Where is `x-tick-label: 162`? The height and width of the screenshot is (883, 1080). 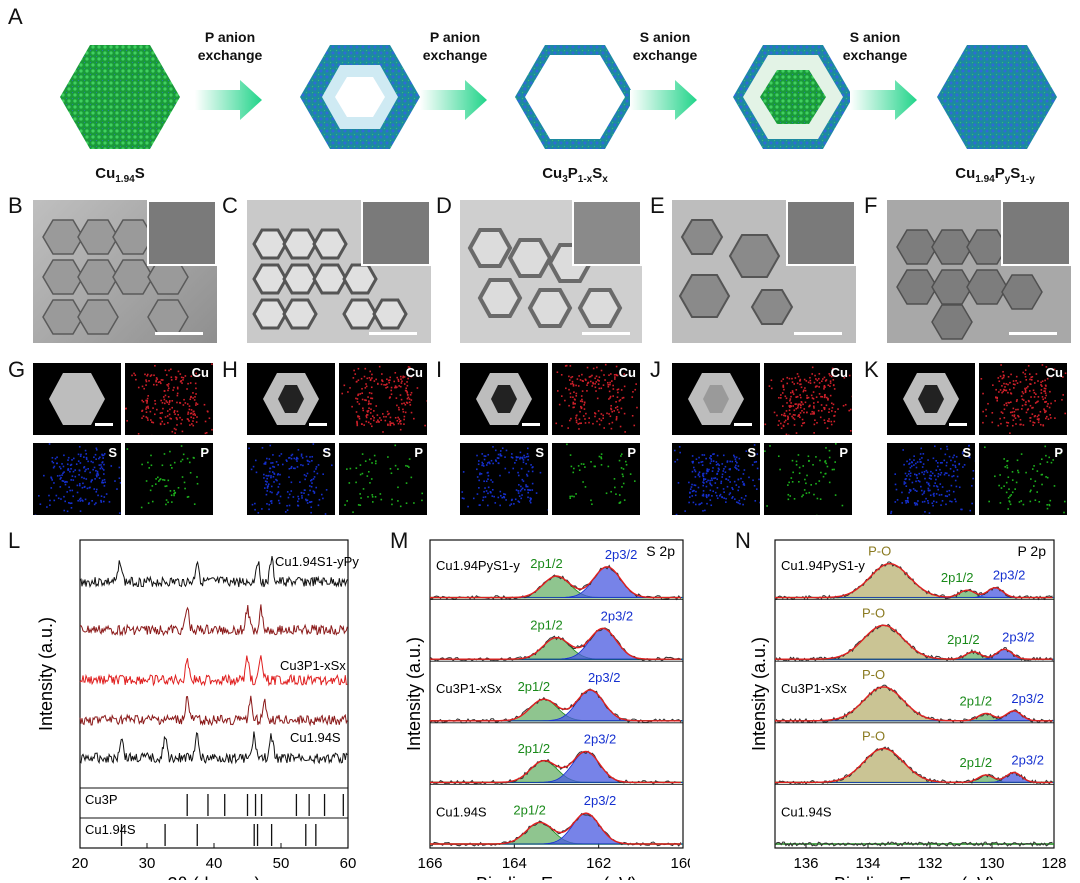
x-tick-label: 162 is located at coordinates (598, 863).